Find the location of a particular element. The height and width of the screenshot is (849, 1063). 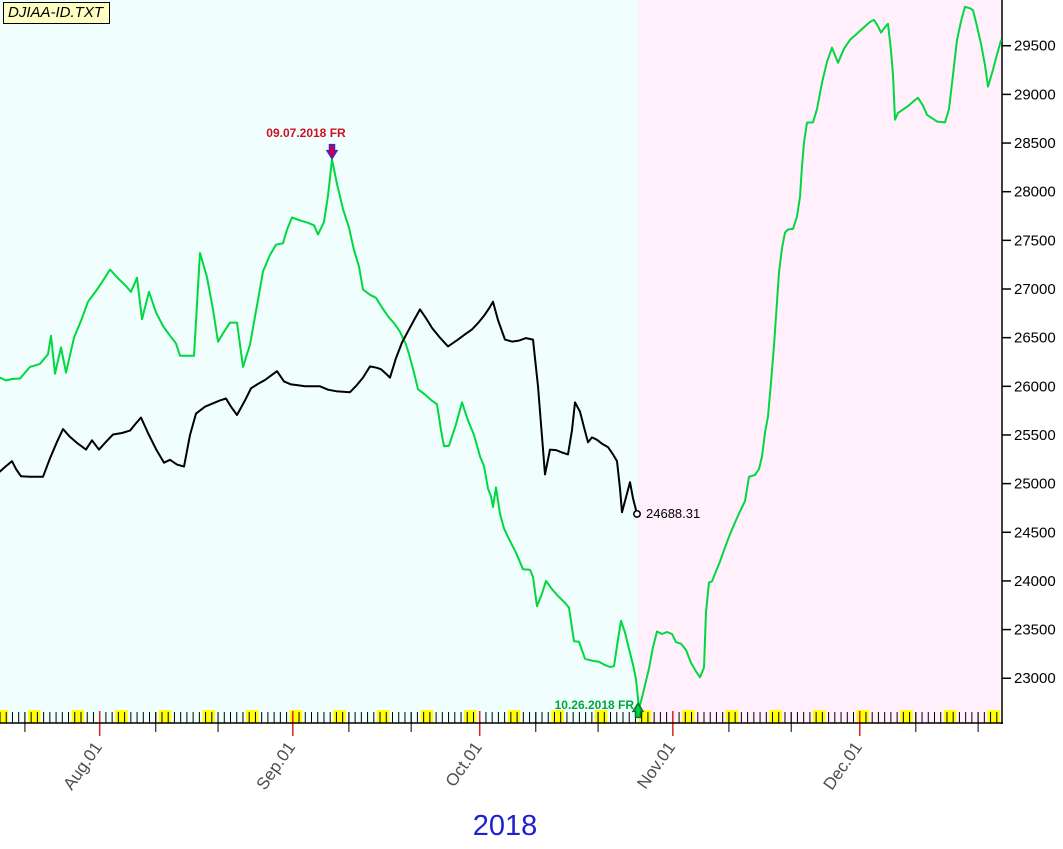

y-axis-tick-label: 29500 is located at coordinates (1035, 46).